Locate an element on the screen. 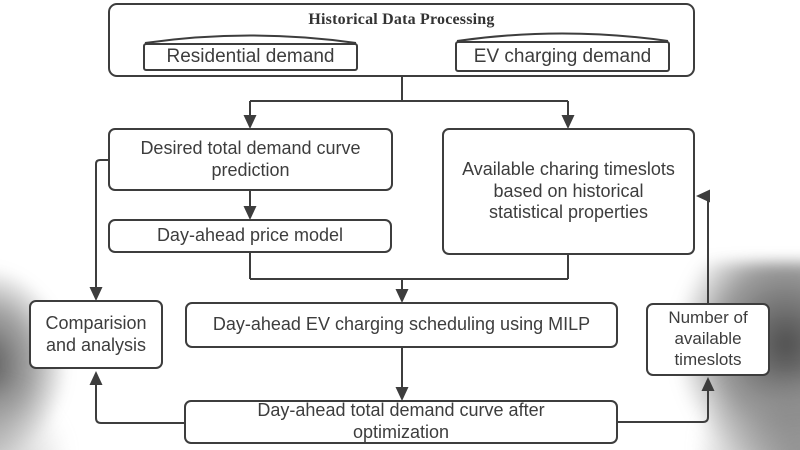  arrowhead-to-optimized is located at coordinates (402, 394).